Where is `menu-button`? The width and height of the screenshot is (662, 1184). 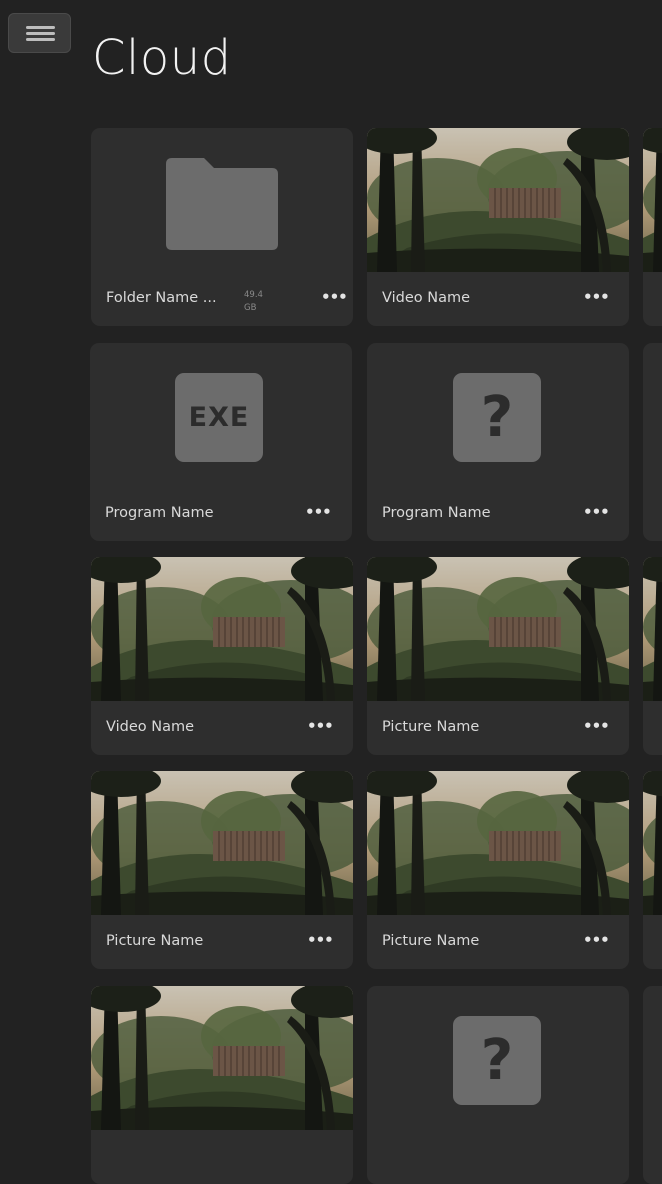
menu-button is located at coordinates (39, 33).